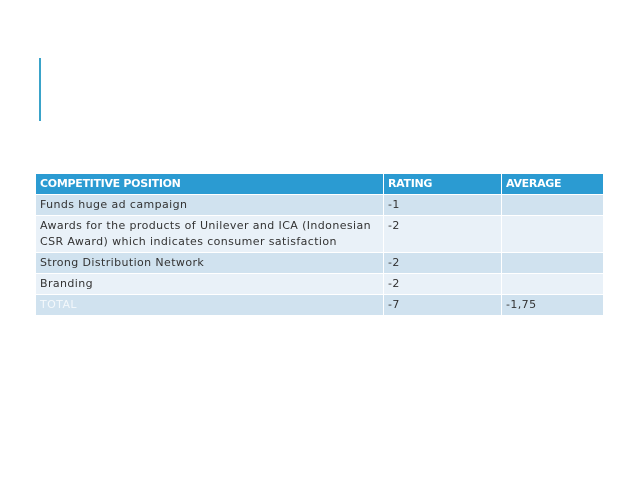 This screenshot has height=479, width=638. Describe the element at coordinates (40, 89) in the screenshot. I see `accent-line` at that location.